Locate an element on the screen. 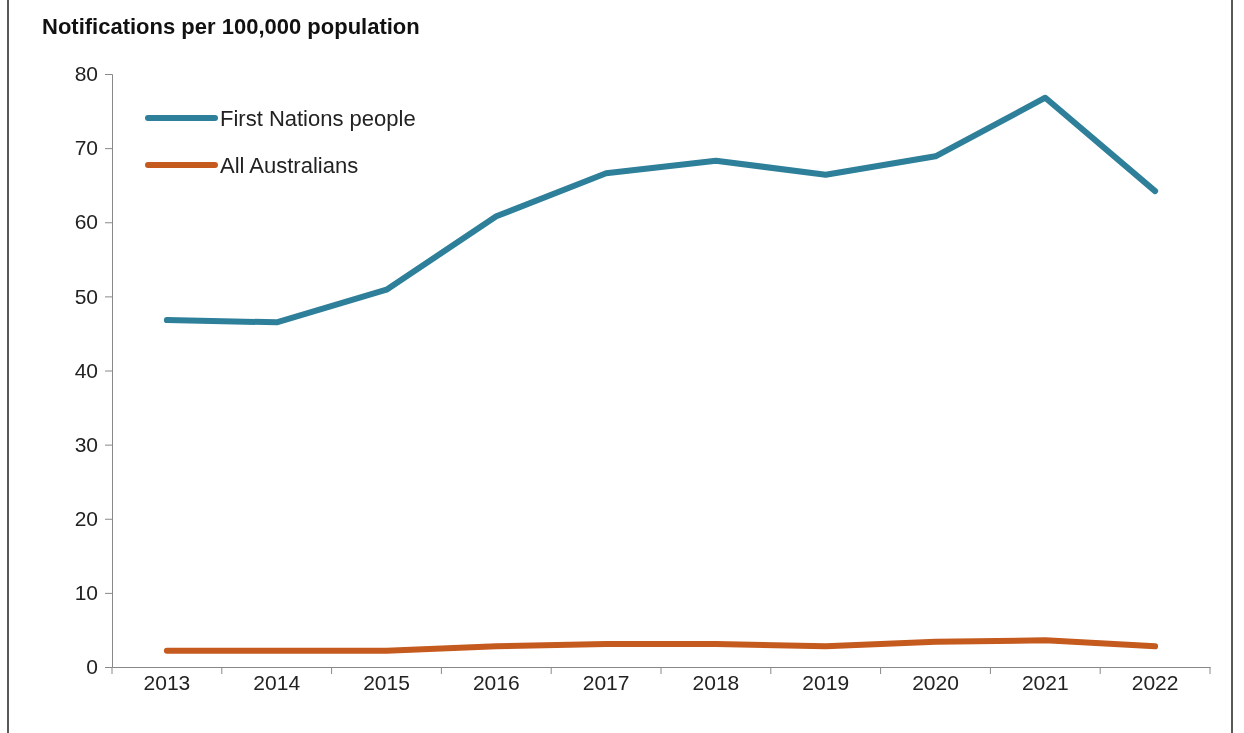 This screenshot has width=1244, height=733. y-tick-label: 40 is located at coordinates (86, 370).